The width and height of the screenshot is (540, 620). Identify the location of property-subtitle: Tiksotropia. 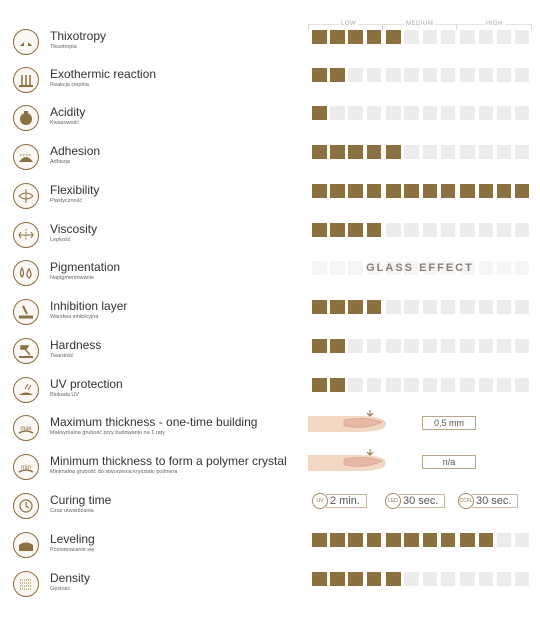
(63, 47).